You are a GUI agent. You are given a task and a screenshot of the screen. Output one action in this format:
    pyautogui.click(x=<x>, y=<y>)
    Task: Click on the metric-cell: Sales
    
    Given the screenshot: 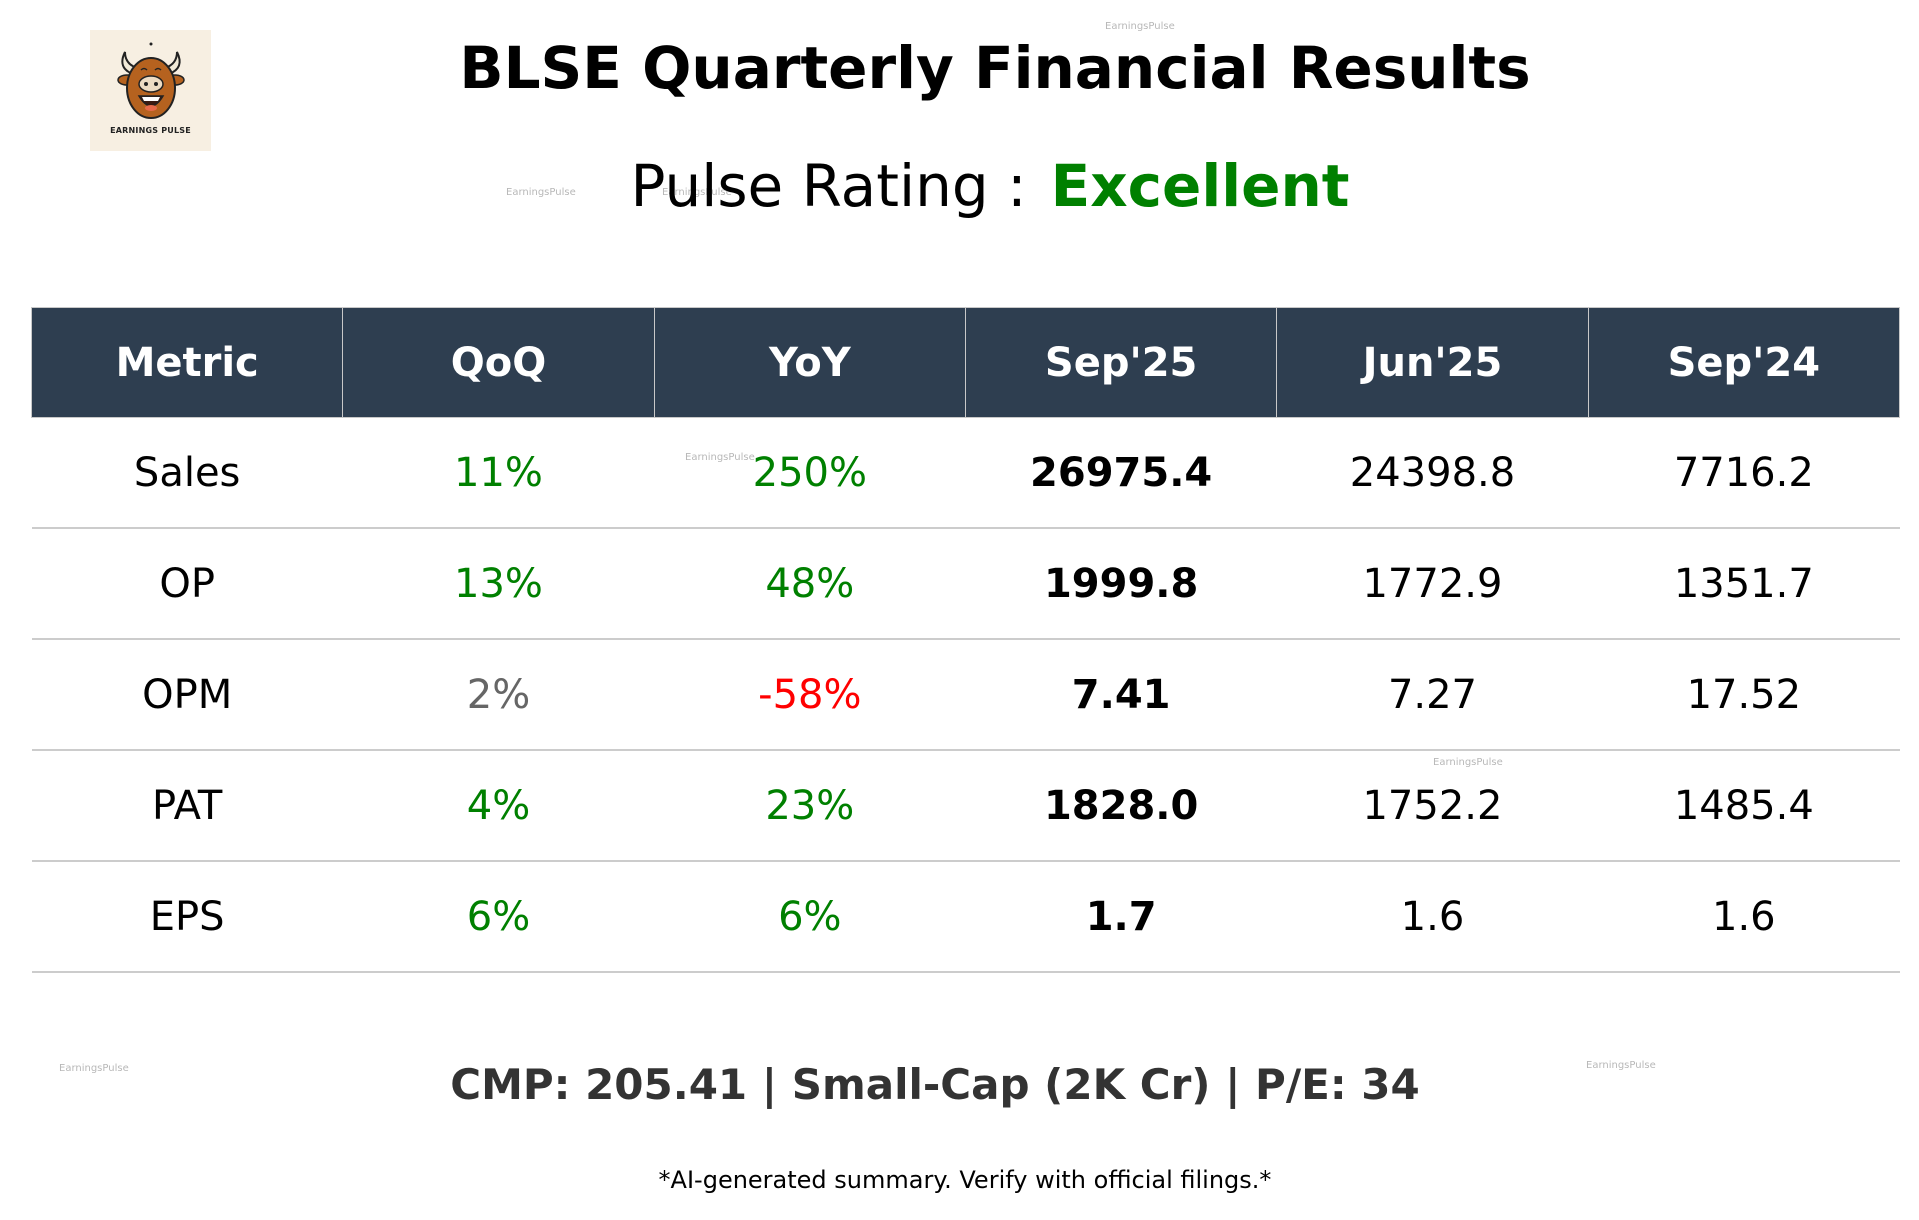 What is the action you would take?
    pyautogui.click(x=187, y=473)
    